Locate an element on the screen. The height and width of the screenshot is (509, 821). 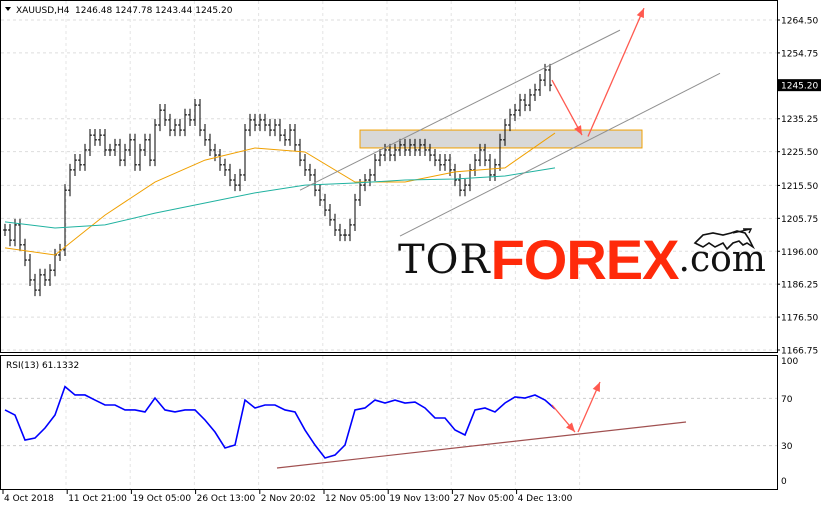
time-tick-label: 19 Oct 05:00 is located at coordinates (161, 499).